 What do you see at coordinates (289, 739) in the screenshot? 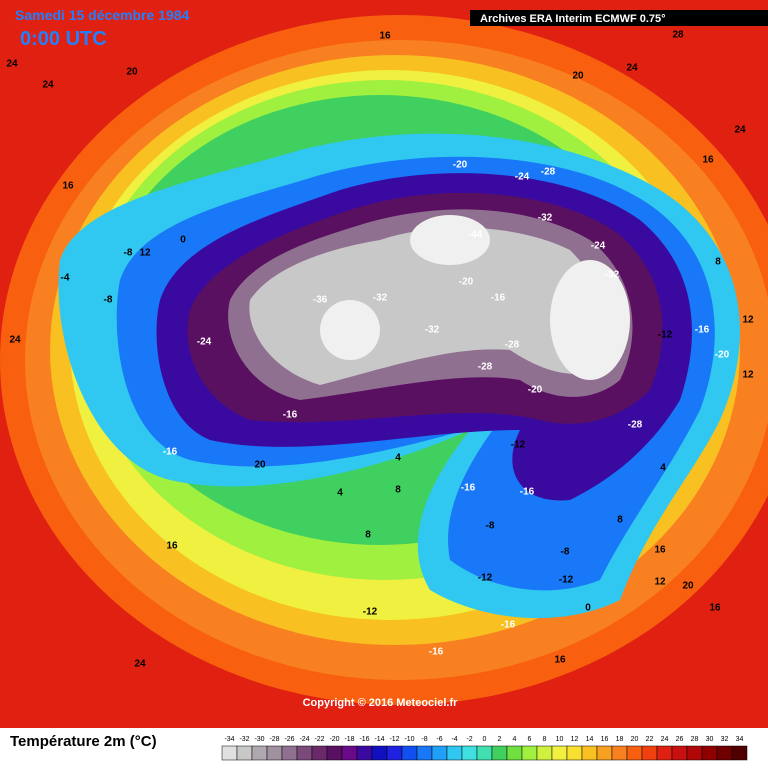
I see `colorbar-tick-label: -26` at bounding box center [289, 739].